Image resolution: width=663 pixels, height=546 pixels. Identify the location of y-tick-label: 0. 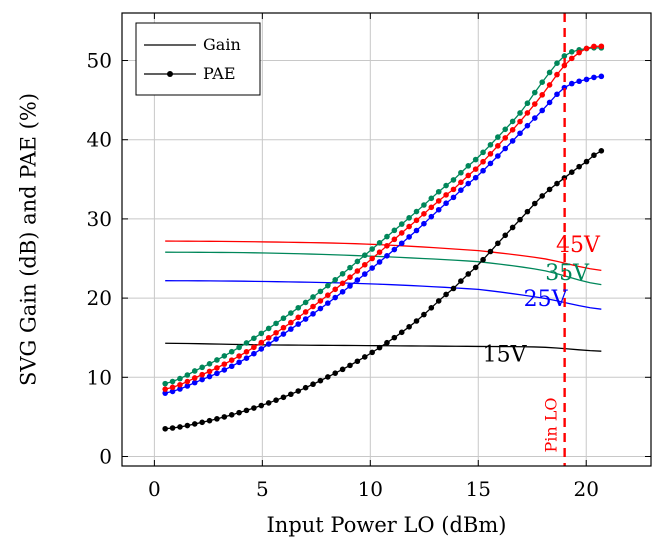
(105, 456).